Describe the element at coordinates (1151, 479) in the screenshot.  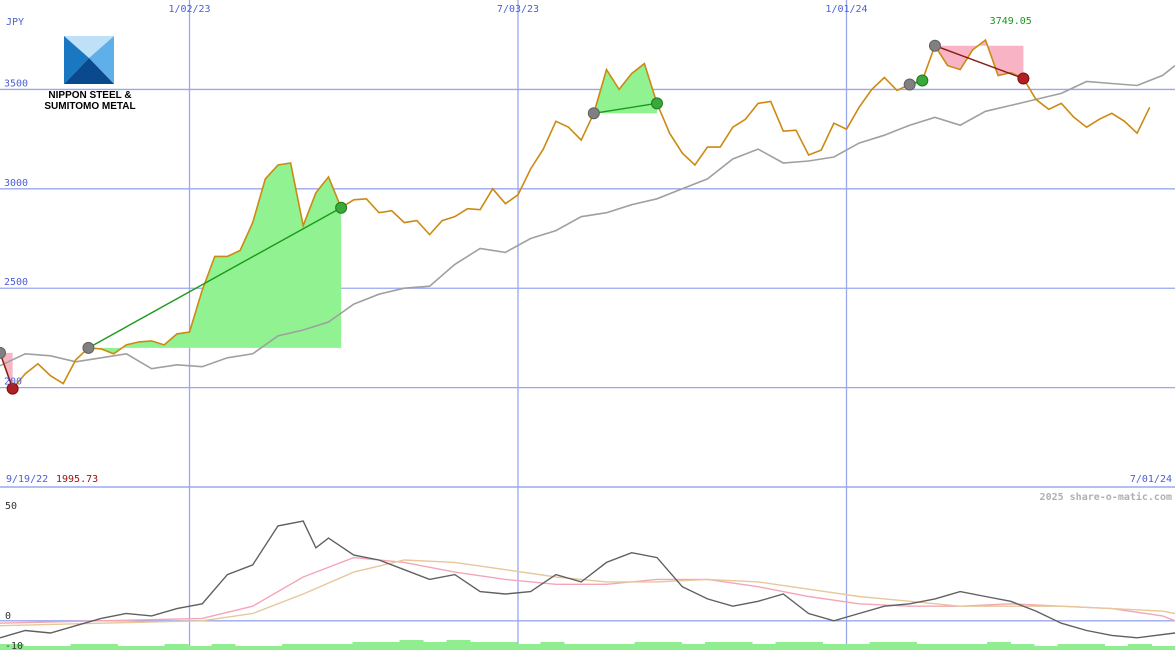
I see `end-date-label: 7/01/24` at that location.